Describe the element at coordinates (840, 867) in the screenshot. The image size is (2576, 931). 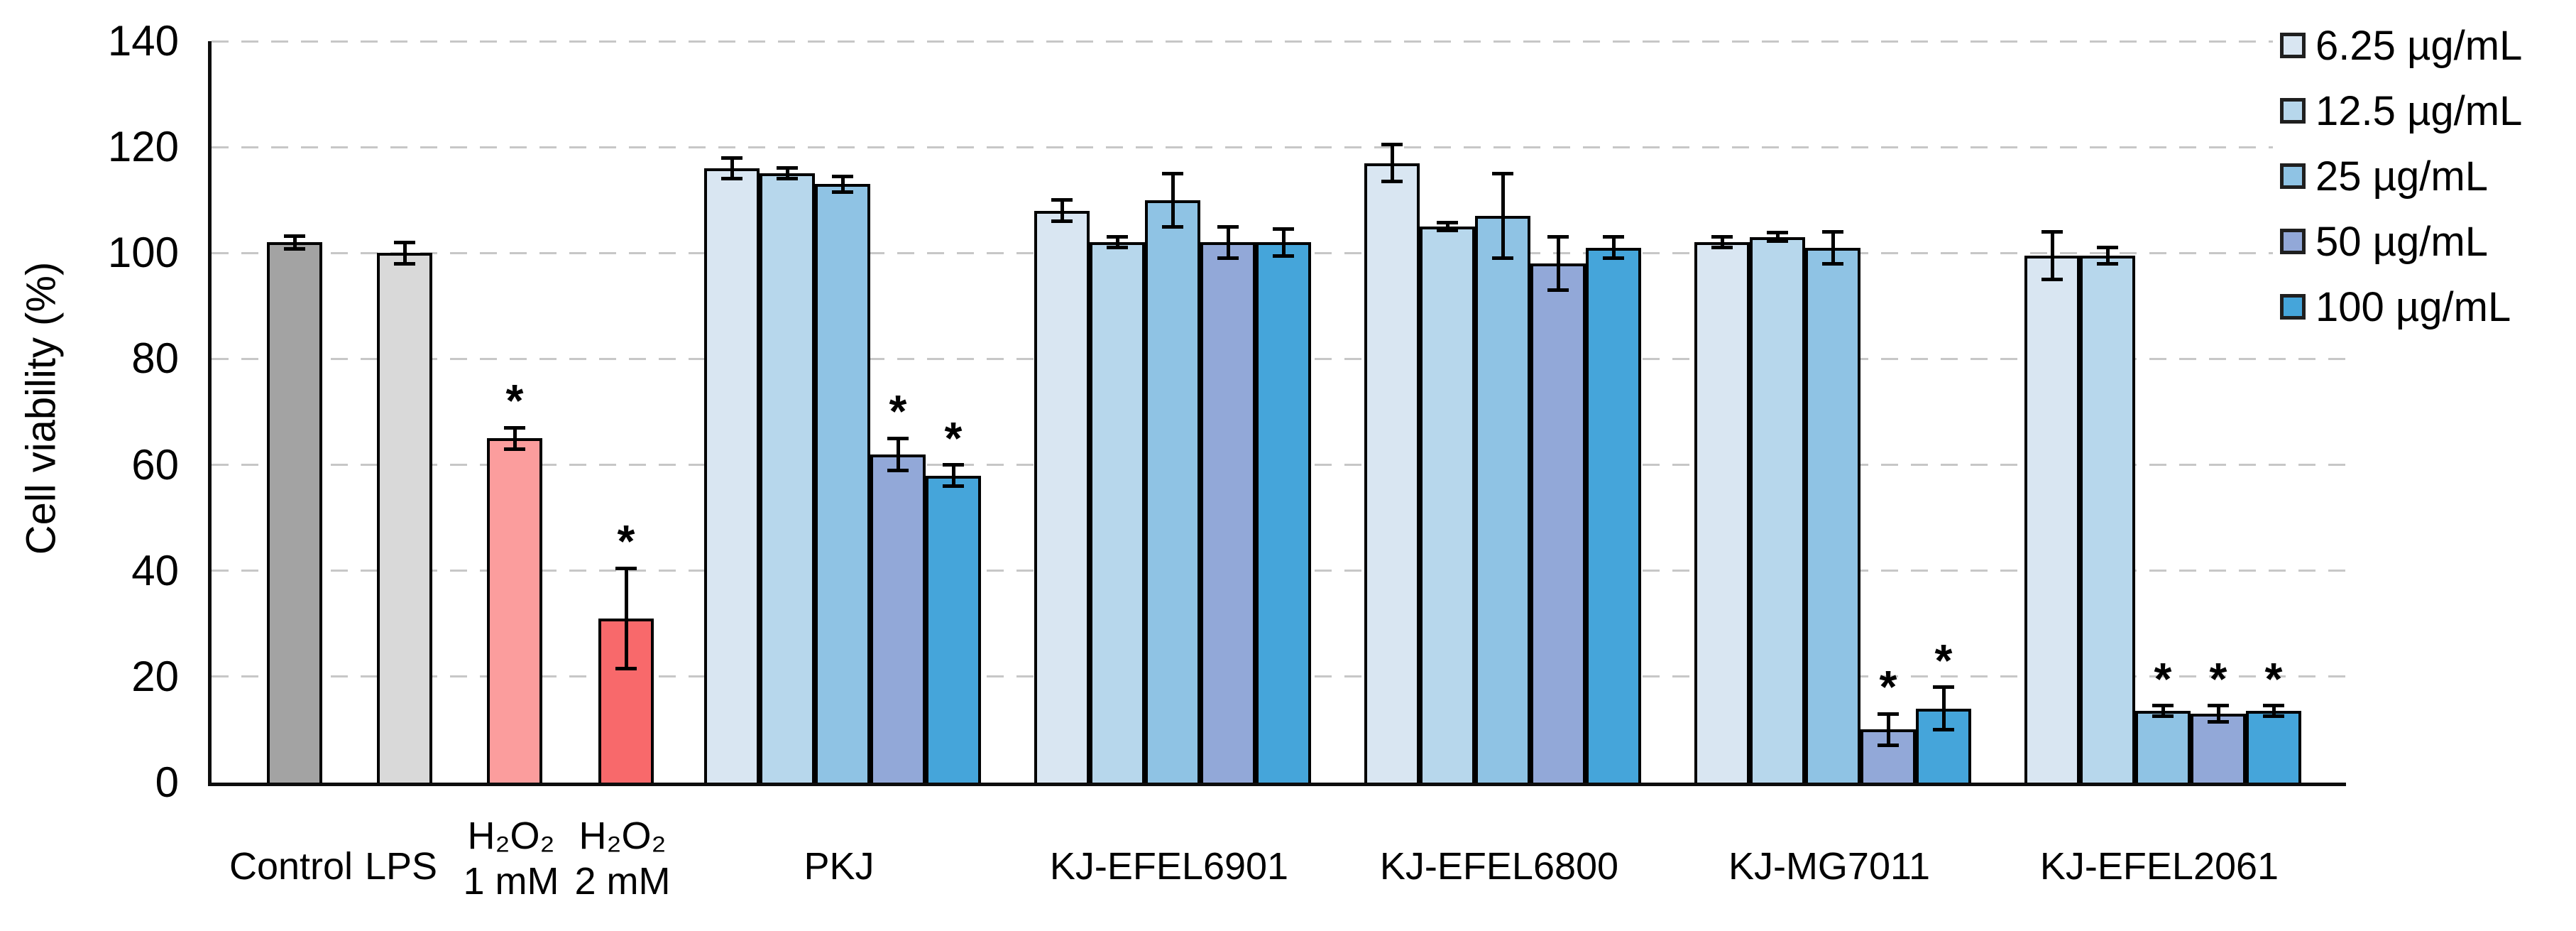
I see `x-axis-label: PKJ` at that location.